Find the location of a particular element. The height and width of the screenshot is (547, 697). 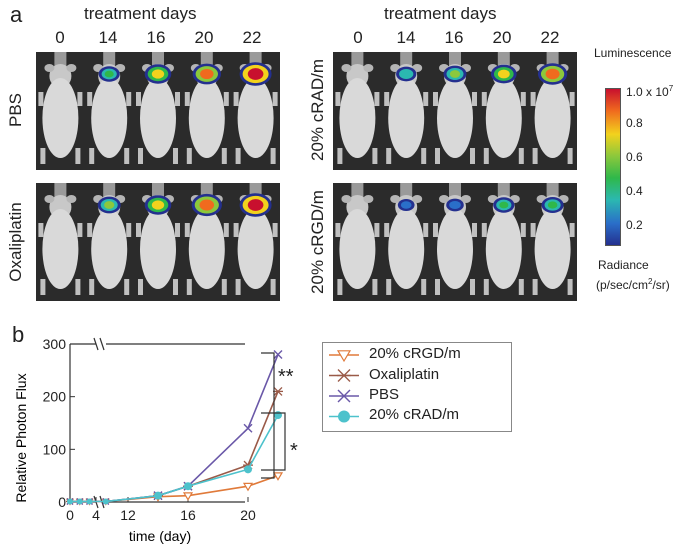

radiance-unit: (p/sec/cm2/sr) is located at coordinates (633, 284).